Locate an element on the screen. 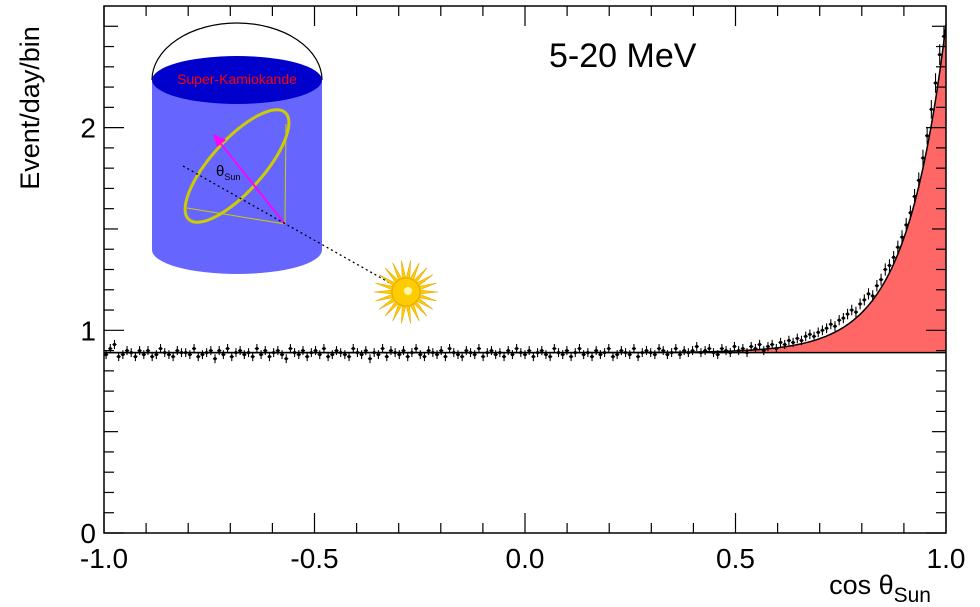 This screenshot has width=980, height=607. detector-inset: Super-Kamiokande θSun is located at coordinates (295, 173).